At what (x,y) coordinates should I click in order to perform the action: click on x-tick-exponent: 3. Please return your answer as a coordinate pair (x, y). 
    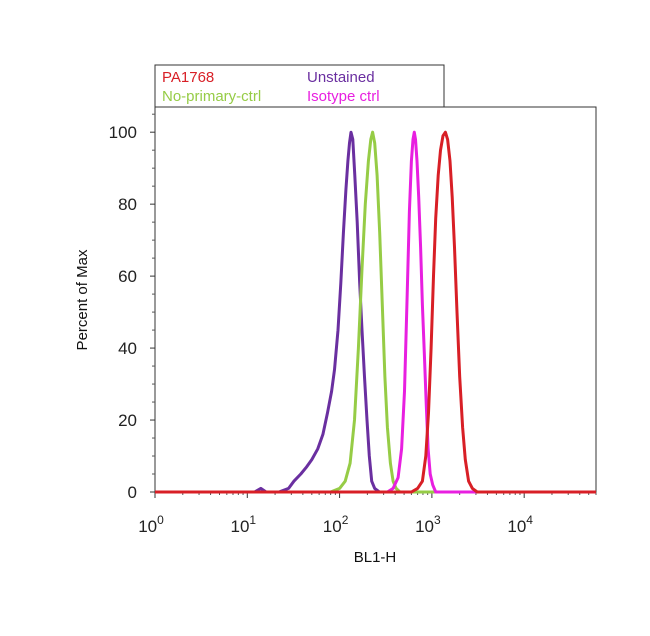
    Looking at the image, I should click on (437, 520).